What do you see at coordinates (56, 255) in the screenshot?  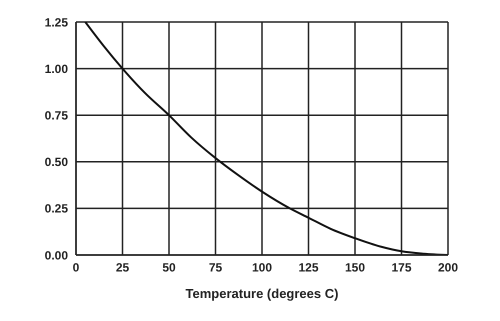 I see `y-tick-label: 0.00` at bounding box center [56, 255].